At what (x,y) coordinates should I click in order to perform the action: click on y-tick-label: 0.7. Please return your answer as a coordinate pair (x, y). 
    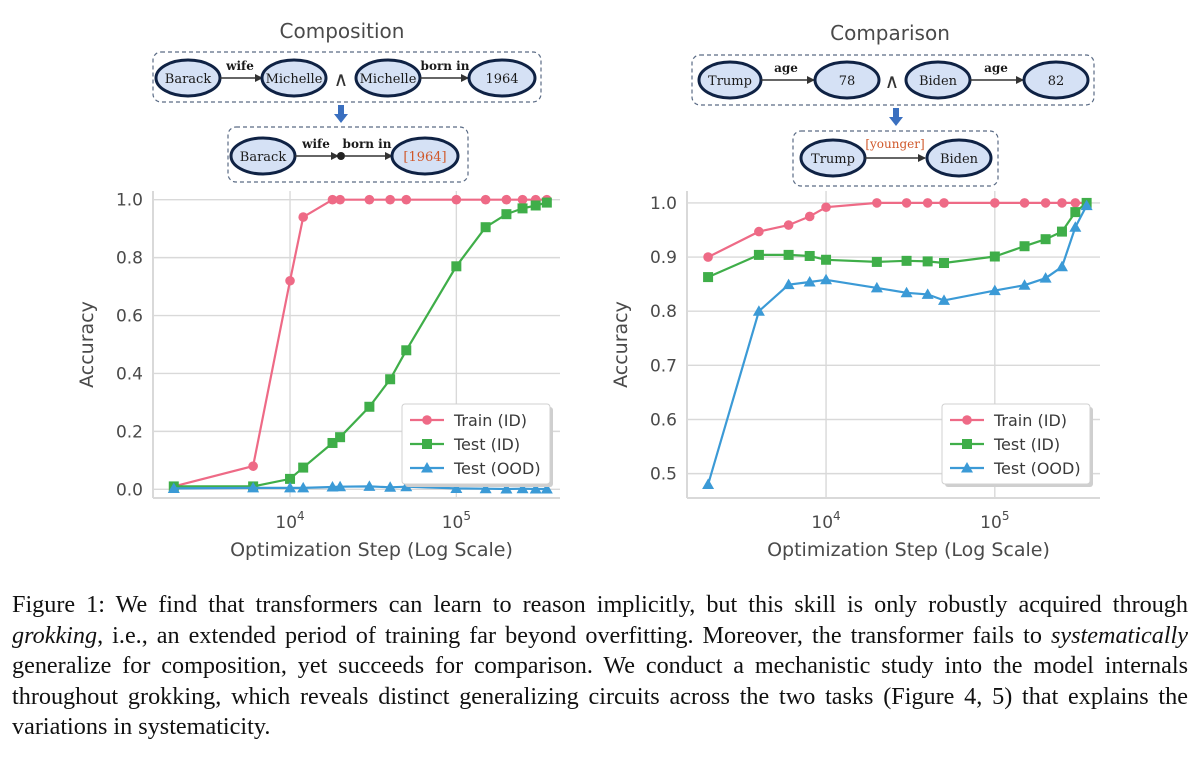
    Looking at the image, I should click on (663, 366).